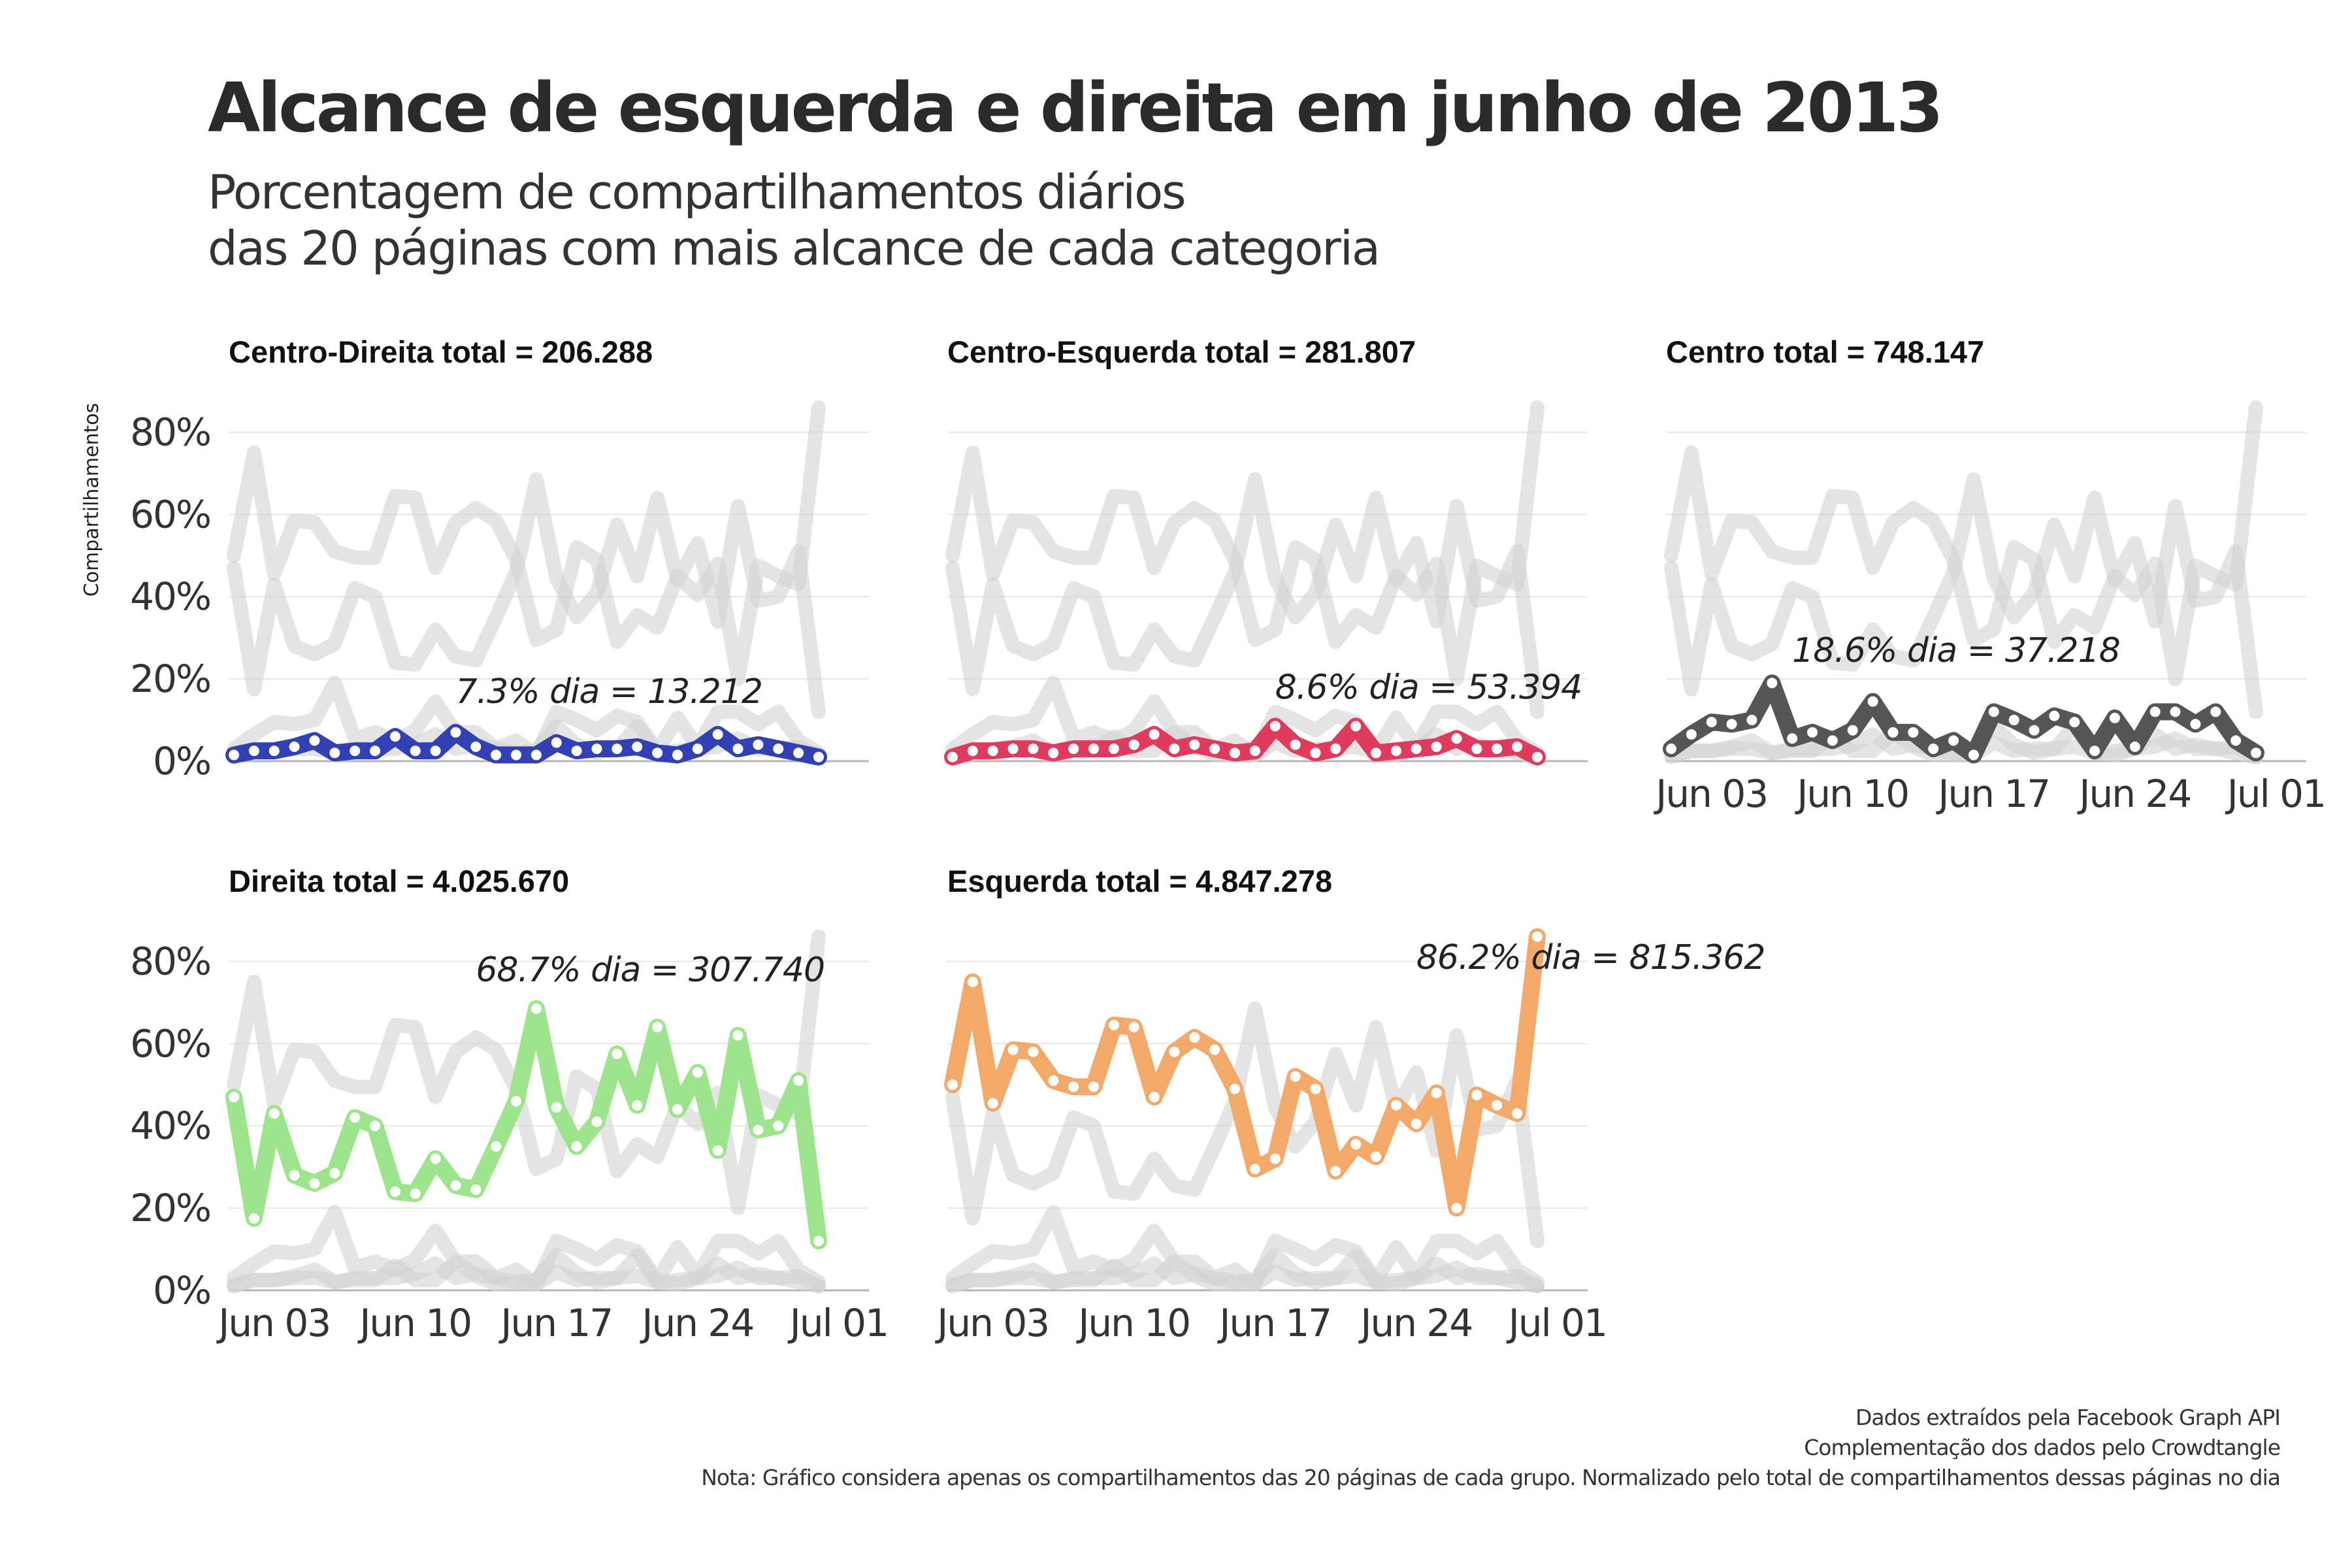 The image size is (2352, 1568). Describe the element at coordinates (697, 192) in the screenshot. I see `chart-subtitle-line-1: Porcentagem de compartilhamentos diários` at that location.